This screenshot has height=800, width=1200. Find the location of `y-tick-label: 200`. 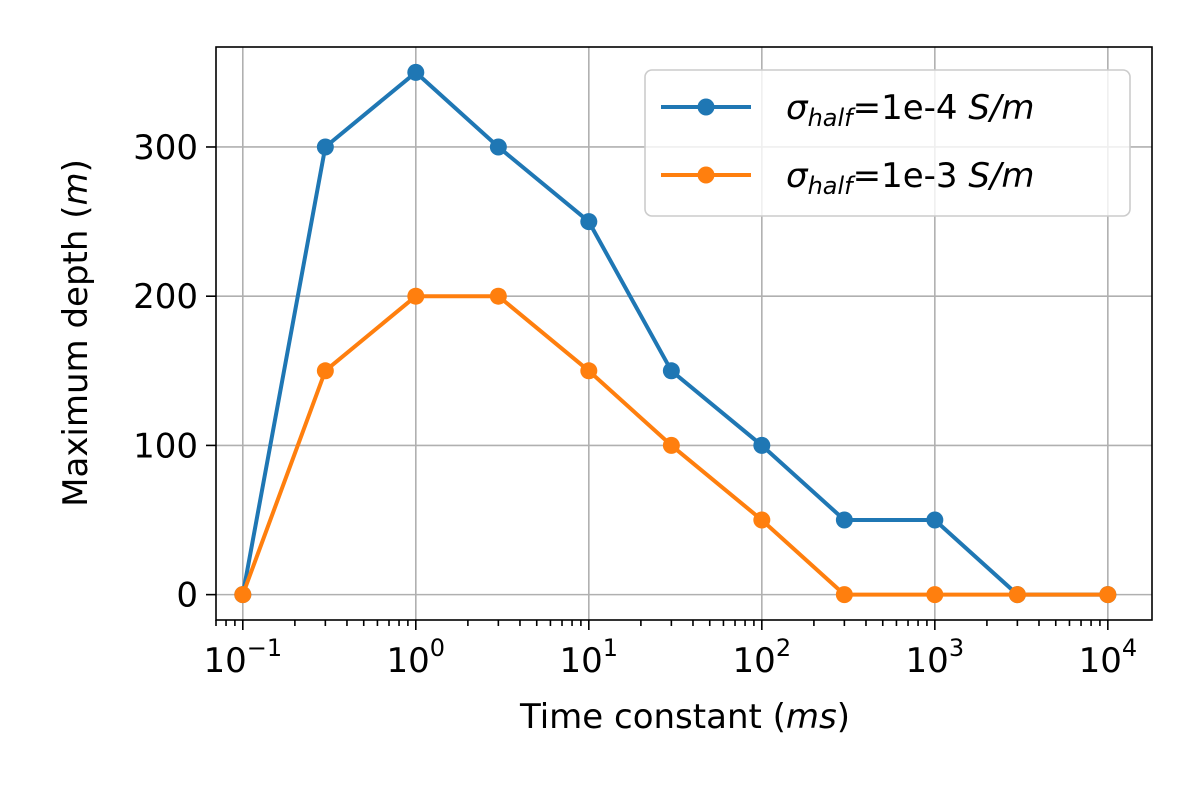

y-tick-label: 200 is located at coordinates (165, 297).